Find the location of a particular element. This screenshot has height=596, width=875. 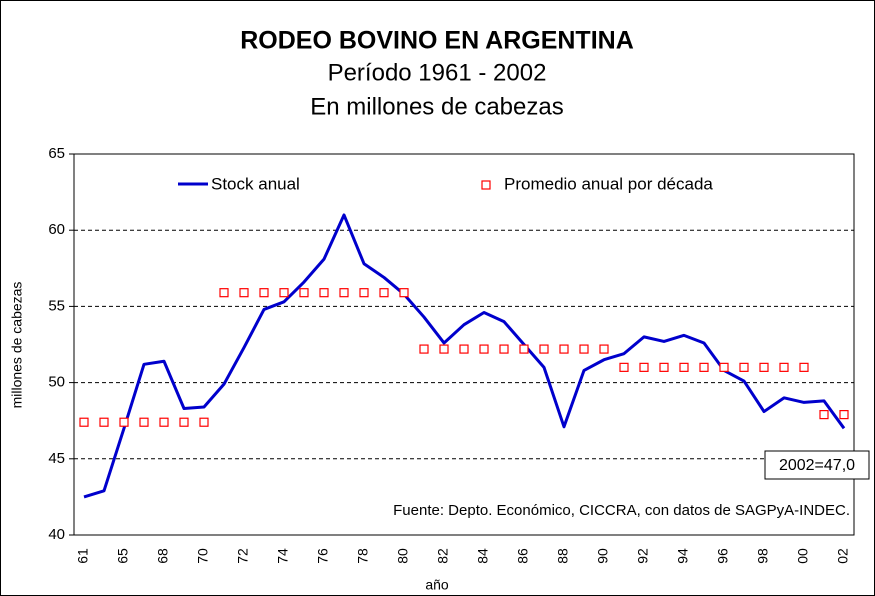

x-tick-label: 82 is located at coordinates (443, 556).